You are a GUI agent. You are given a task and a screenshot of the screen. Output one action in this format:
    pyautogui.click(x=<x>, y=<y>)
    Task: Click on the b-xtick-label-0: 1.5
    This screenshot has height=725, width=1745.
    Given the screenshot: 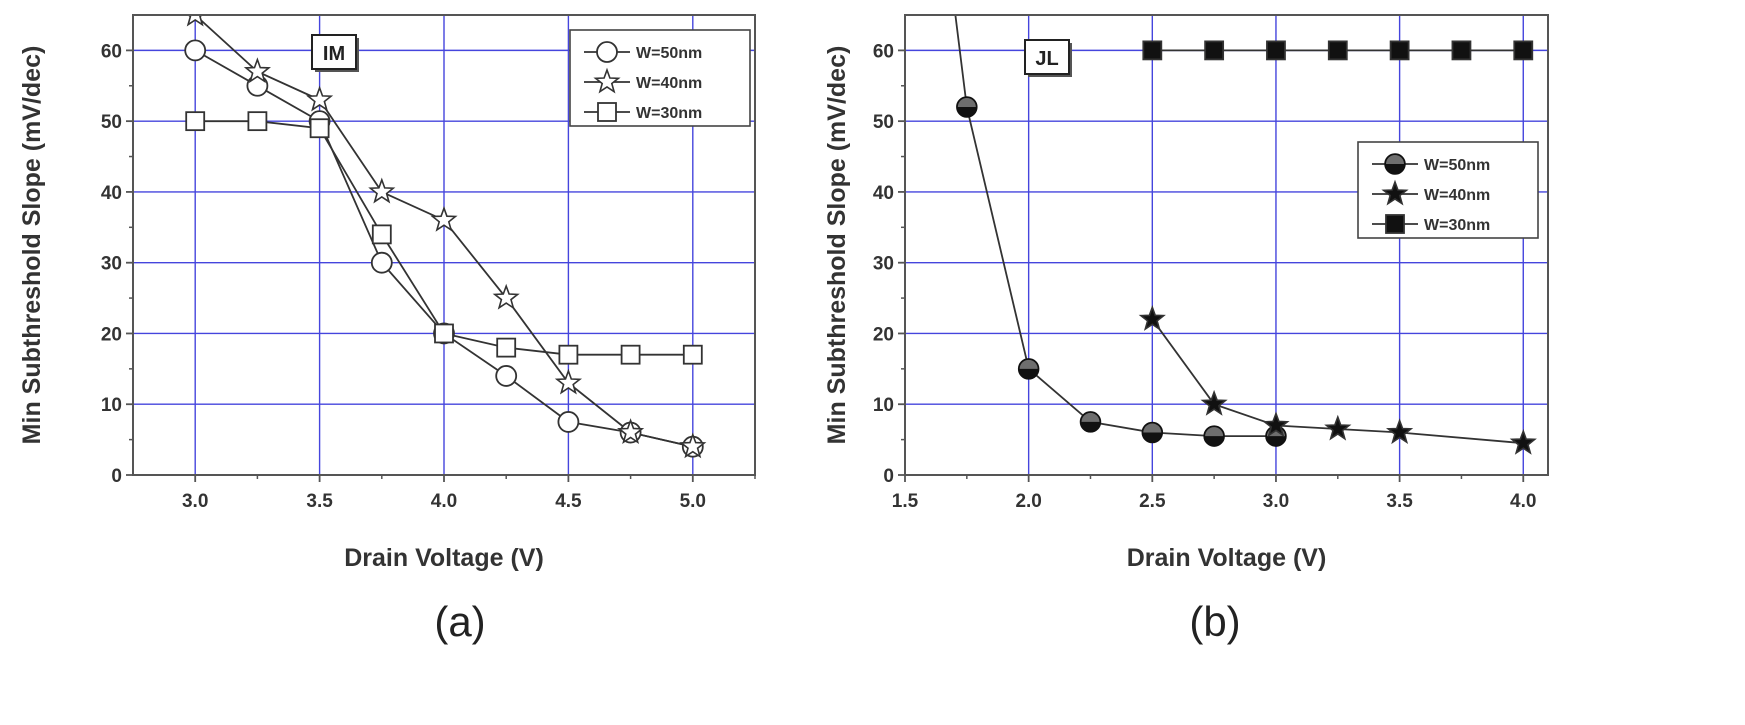 What is the action you would take?
    pyautogui.click(x=905, y=501)
    